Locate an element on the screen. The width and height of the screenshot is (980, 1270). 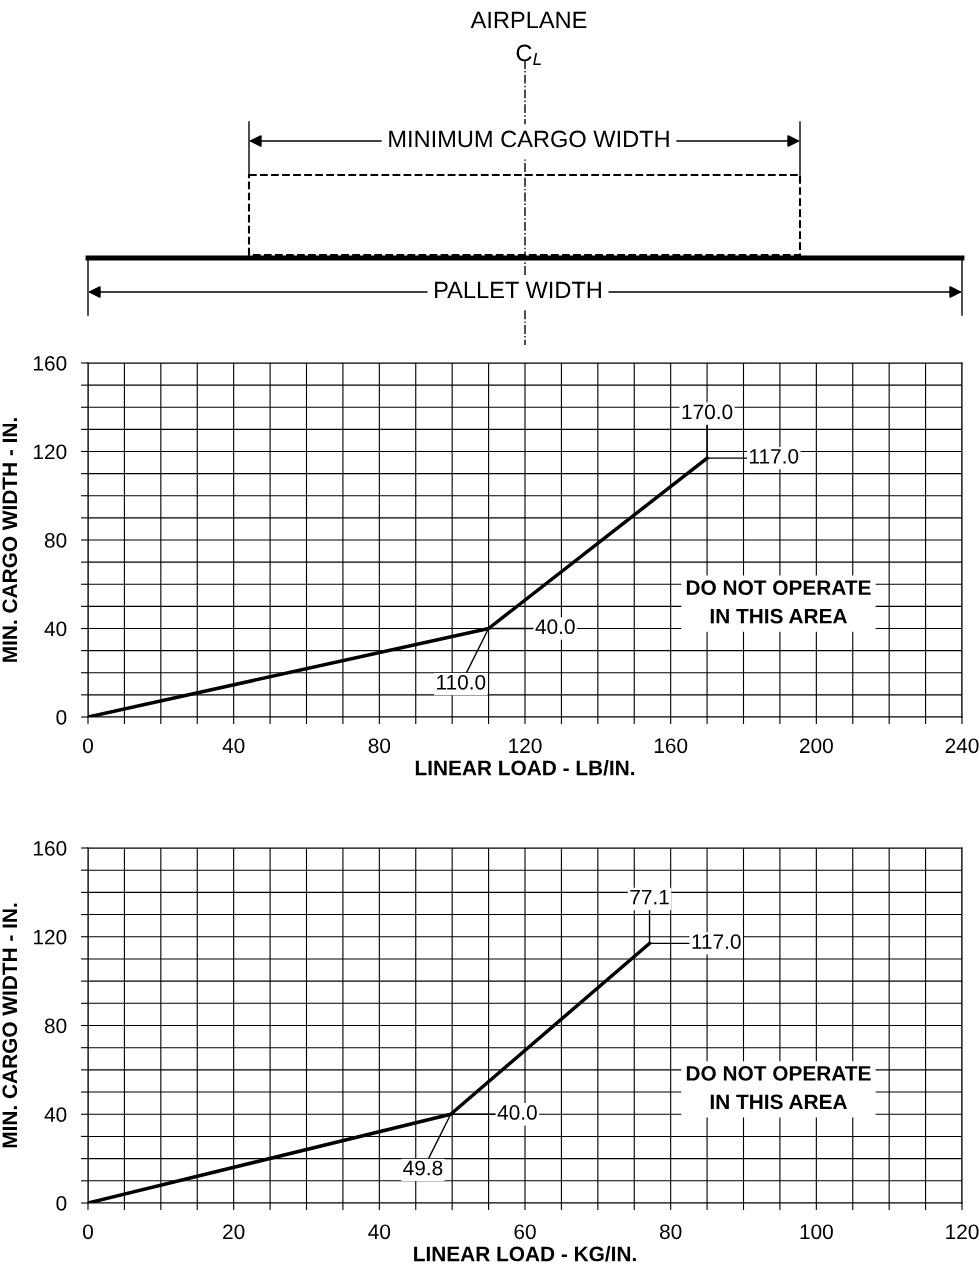
x-tick-label: 160 is located at coordinates (671, 746).